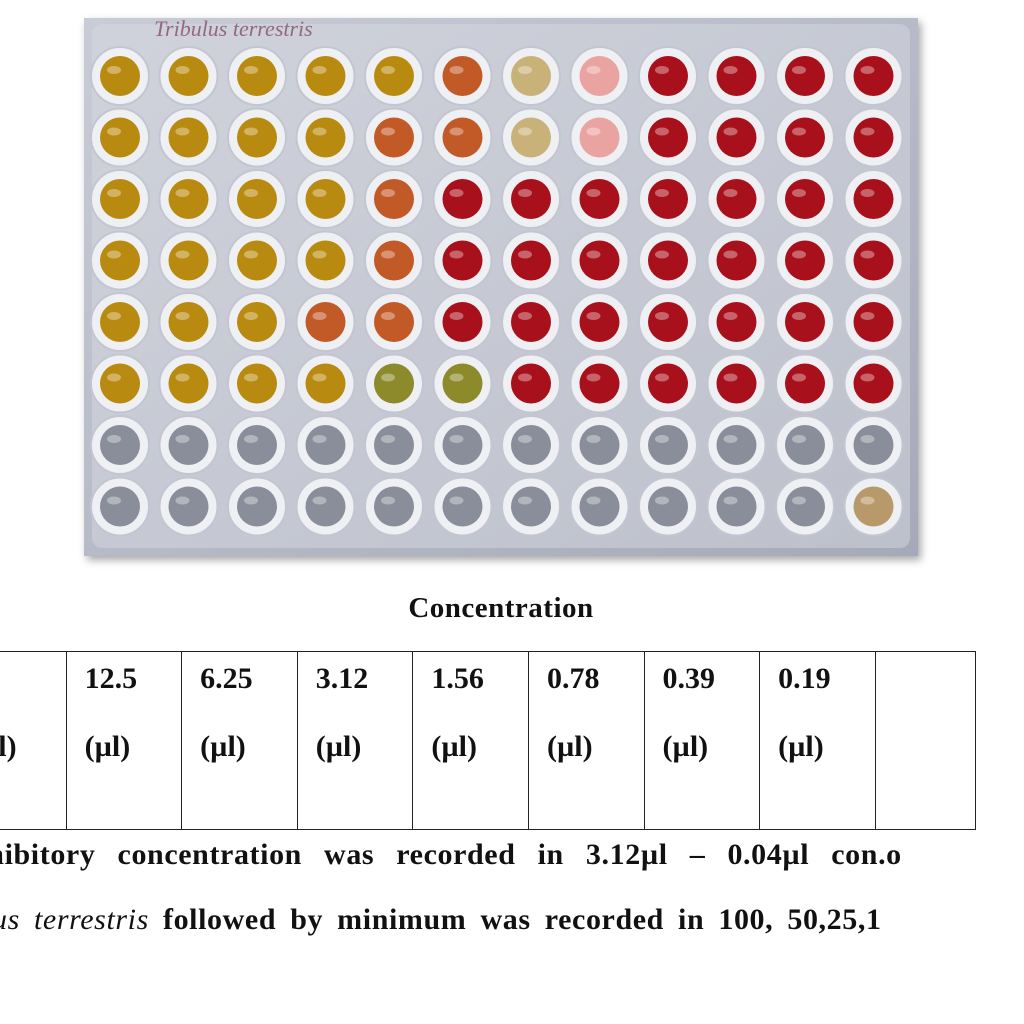  Describe the element at coordinates (33, 679) in the screenshot. I see `cell-value: 25` at that location.